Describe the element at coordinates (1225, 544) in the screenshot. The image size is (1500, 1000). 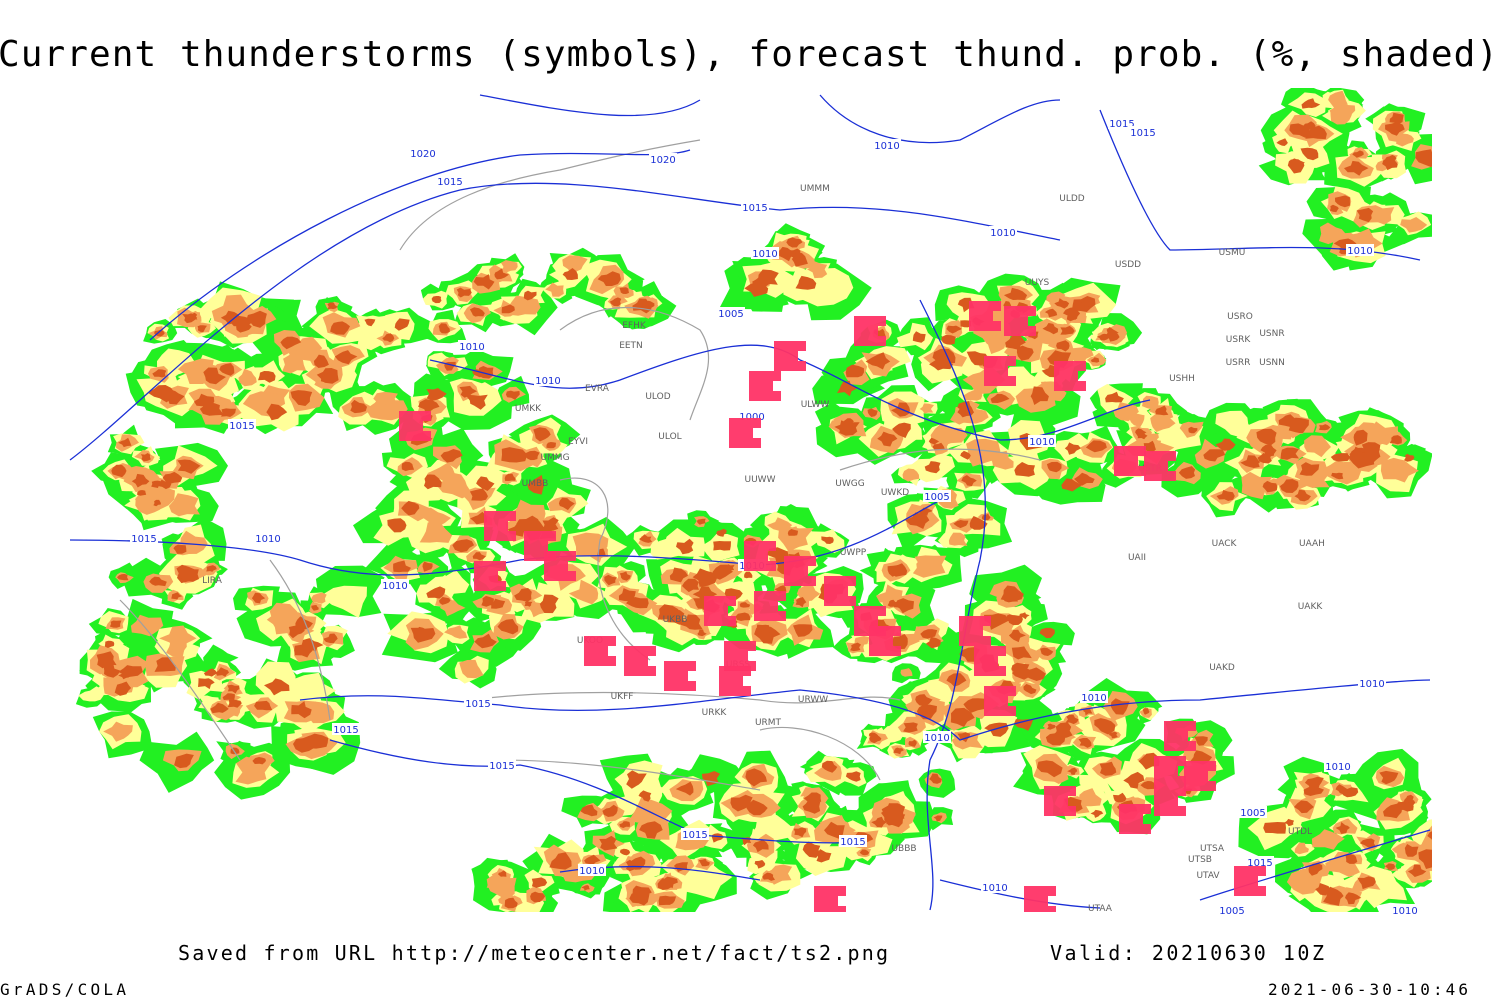
I see `station-code: UACK` at that location.